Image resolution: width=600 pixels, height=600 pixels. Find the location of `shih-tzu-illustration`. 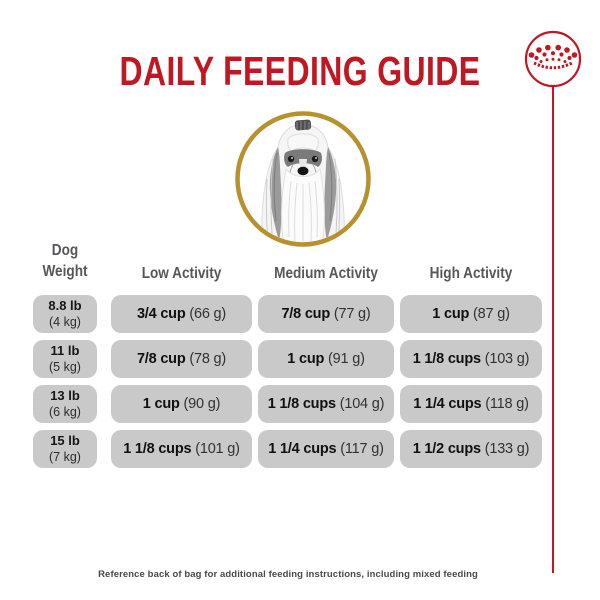

shih-tzu-illustration is located at coordinates (303, 179).